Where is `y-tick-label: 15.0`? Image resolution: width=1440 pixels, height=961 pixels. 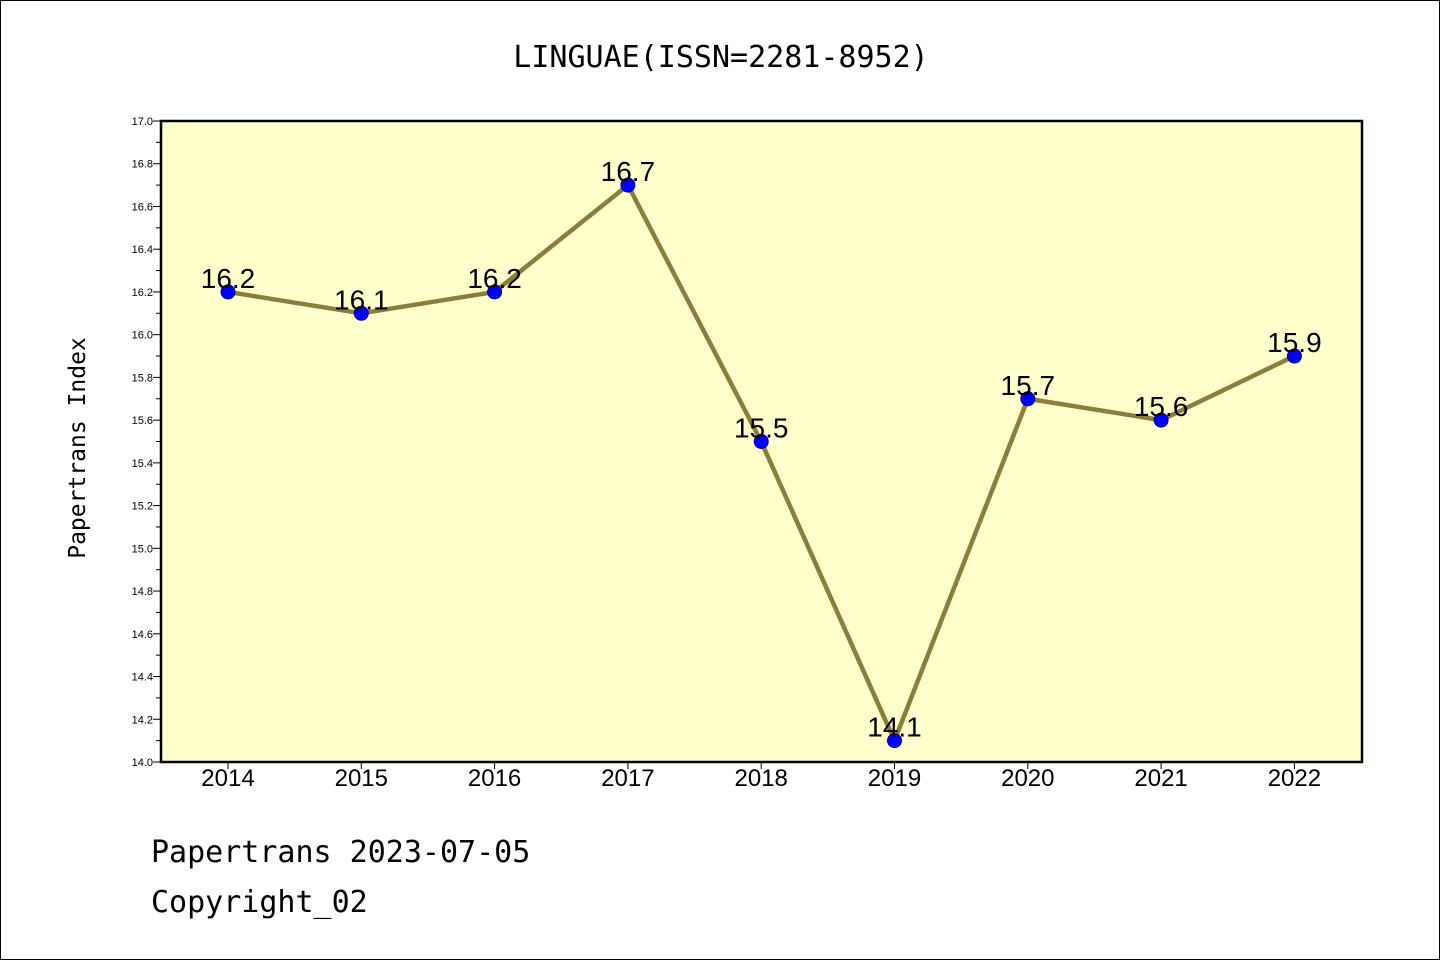
y-tick-label: 15.0 is located at coordinates (142, 549).